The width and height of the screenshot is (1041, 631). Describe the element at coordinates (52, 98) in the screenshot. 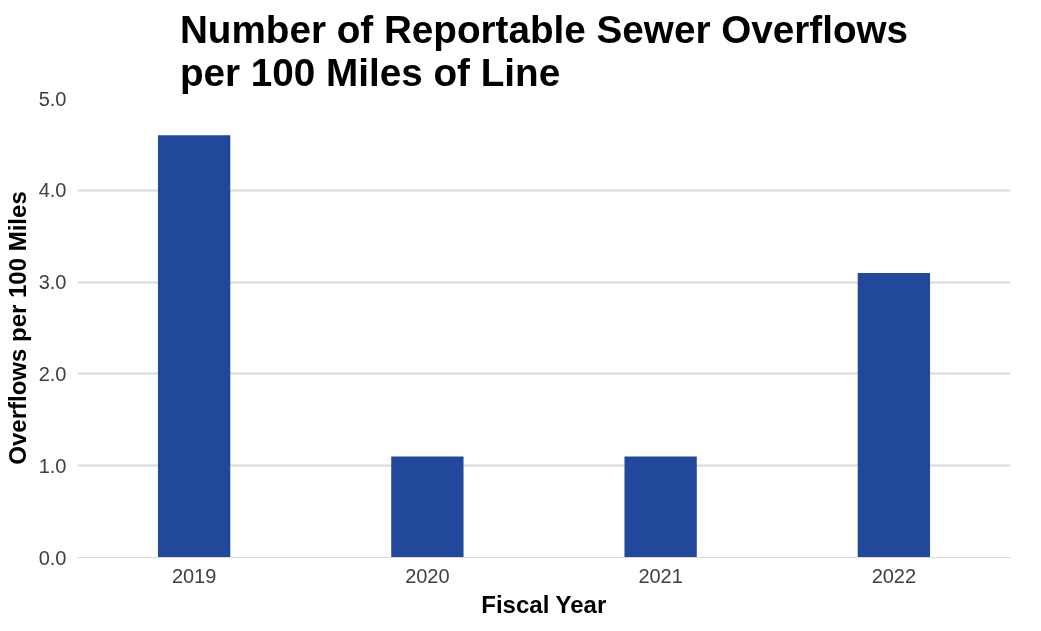

I see `y-tick-label: 5.0` at that location.